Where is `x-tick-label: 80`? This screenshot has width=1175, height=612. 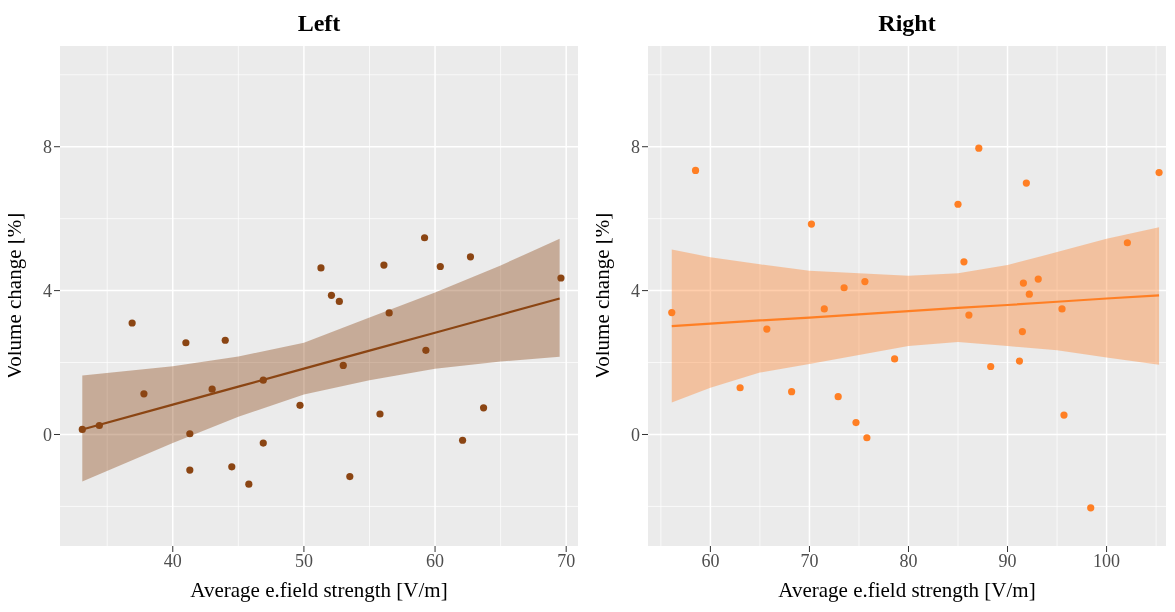 x-tick-label: 80 is located at coordinates (908, 560).